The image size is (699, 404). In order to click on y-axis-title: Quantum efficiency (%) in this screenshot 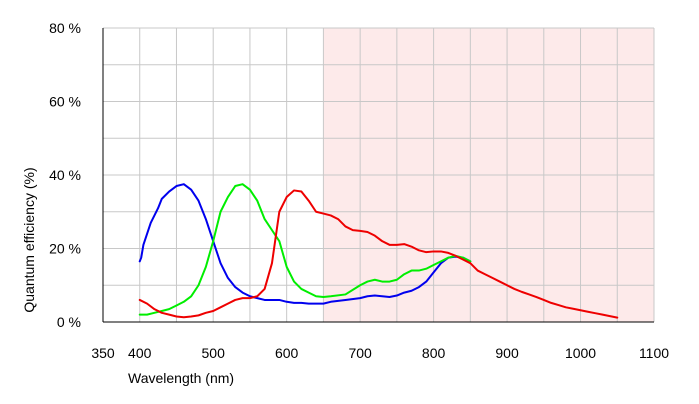, I will do `click(29, 239)`.